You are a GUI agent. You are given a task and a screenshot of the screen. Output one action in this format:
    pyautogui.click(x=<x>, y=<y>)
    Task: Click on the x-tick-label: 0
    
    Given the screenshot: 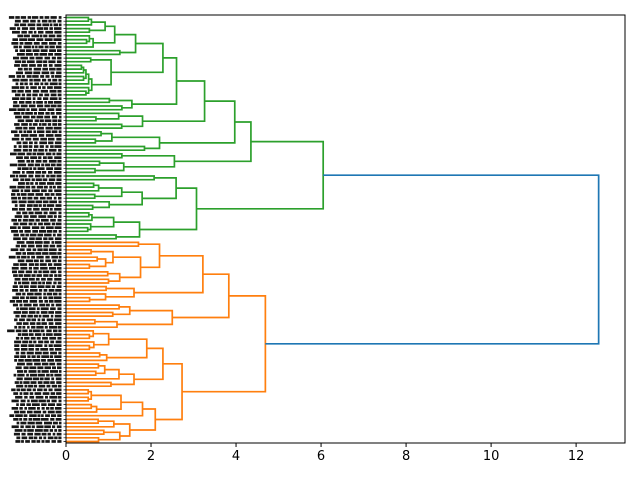 What is the action you would take?
    pyautogui.click(x=66, y=456)
    